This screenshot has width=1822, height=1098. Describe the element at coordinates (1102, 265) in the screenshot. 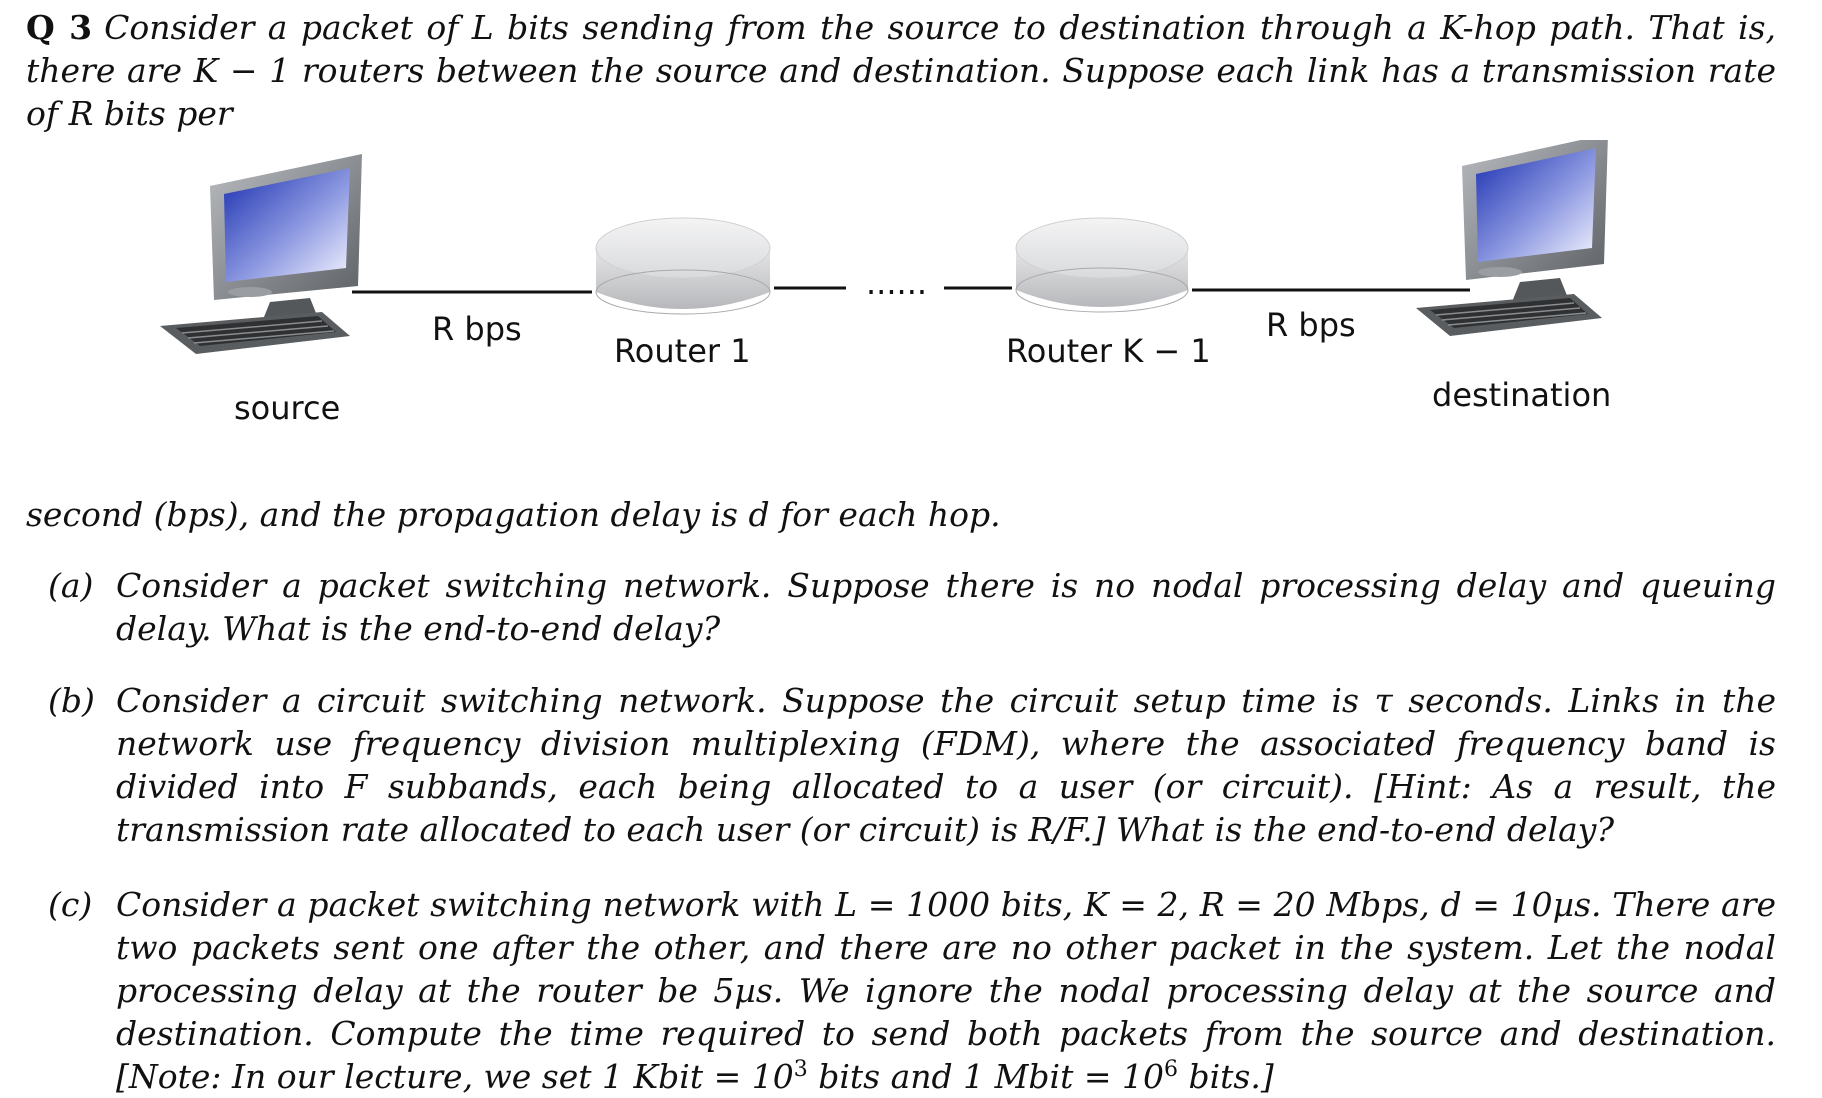

I see `router-k-minus-1-icon` at that location.